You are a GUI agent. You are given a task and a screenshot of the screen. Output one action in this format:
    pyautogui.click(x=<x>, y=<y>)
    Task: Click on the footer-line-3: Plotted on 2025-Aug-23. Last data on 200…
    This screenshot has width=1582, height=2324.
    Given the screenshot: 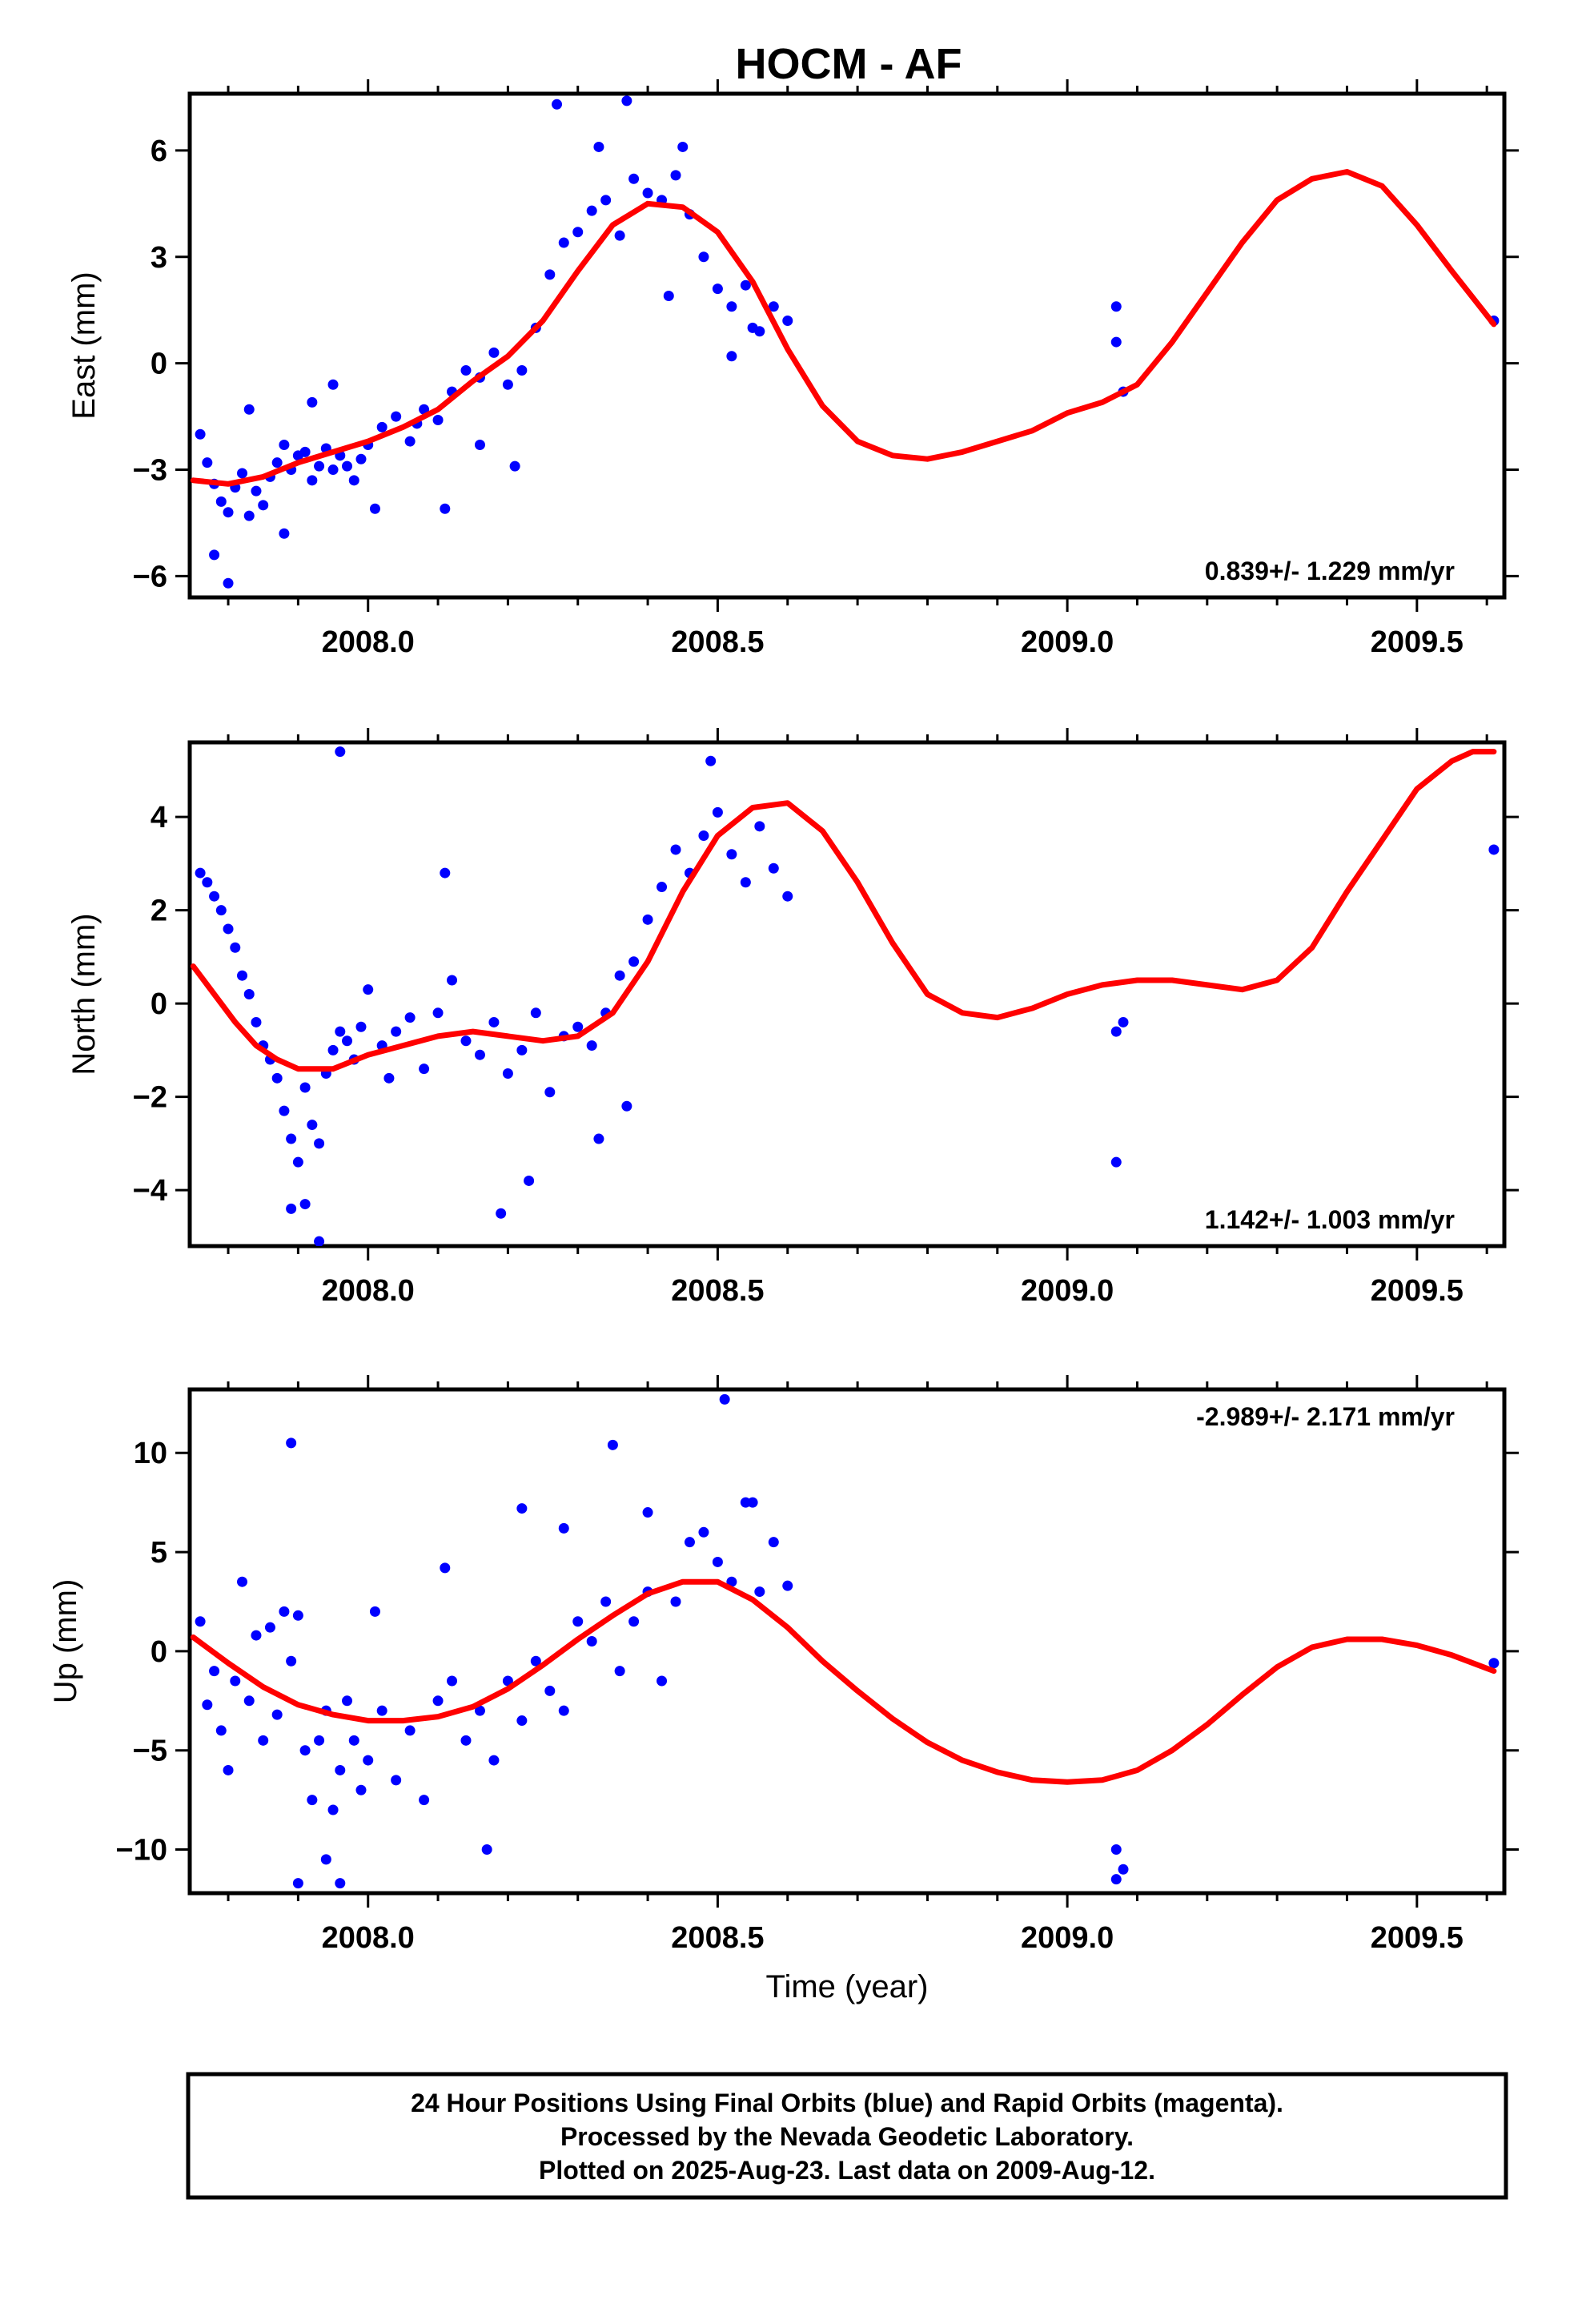 What is the action you would take?
    pyautogui.click(x=847, y=2170)
    